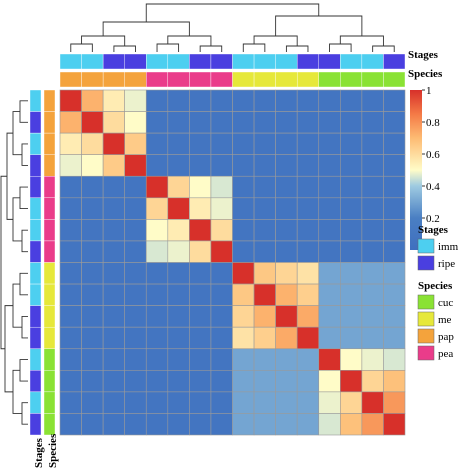 Image resolution: width=474 pixels, height=474 pixels. Describe the element at coordinates (445, 354) in the screenshot. I see `species-legend-label: pea` at that location.